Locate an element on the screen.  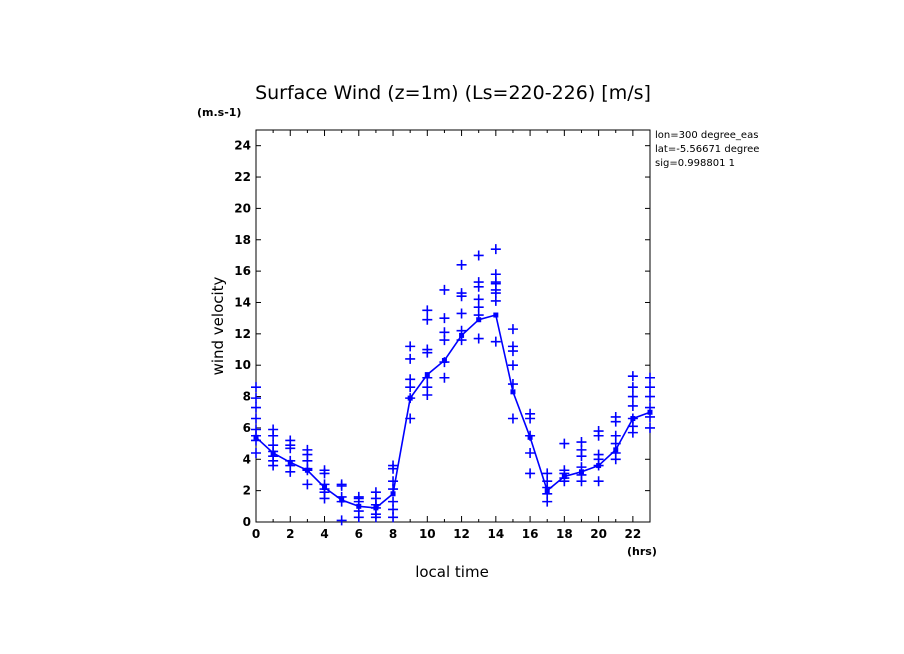
x-tick-label: 22 is located at coordinates (633, 534).